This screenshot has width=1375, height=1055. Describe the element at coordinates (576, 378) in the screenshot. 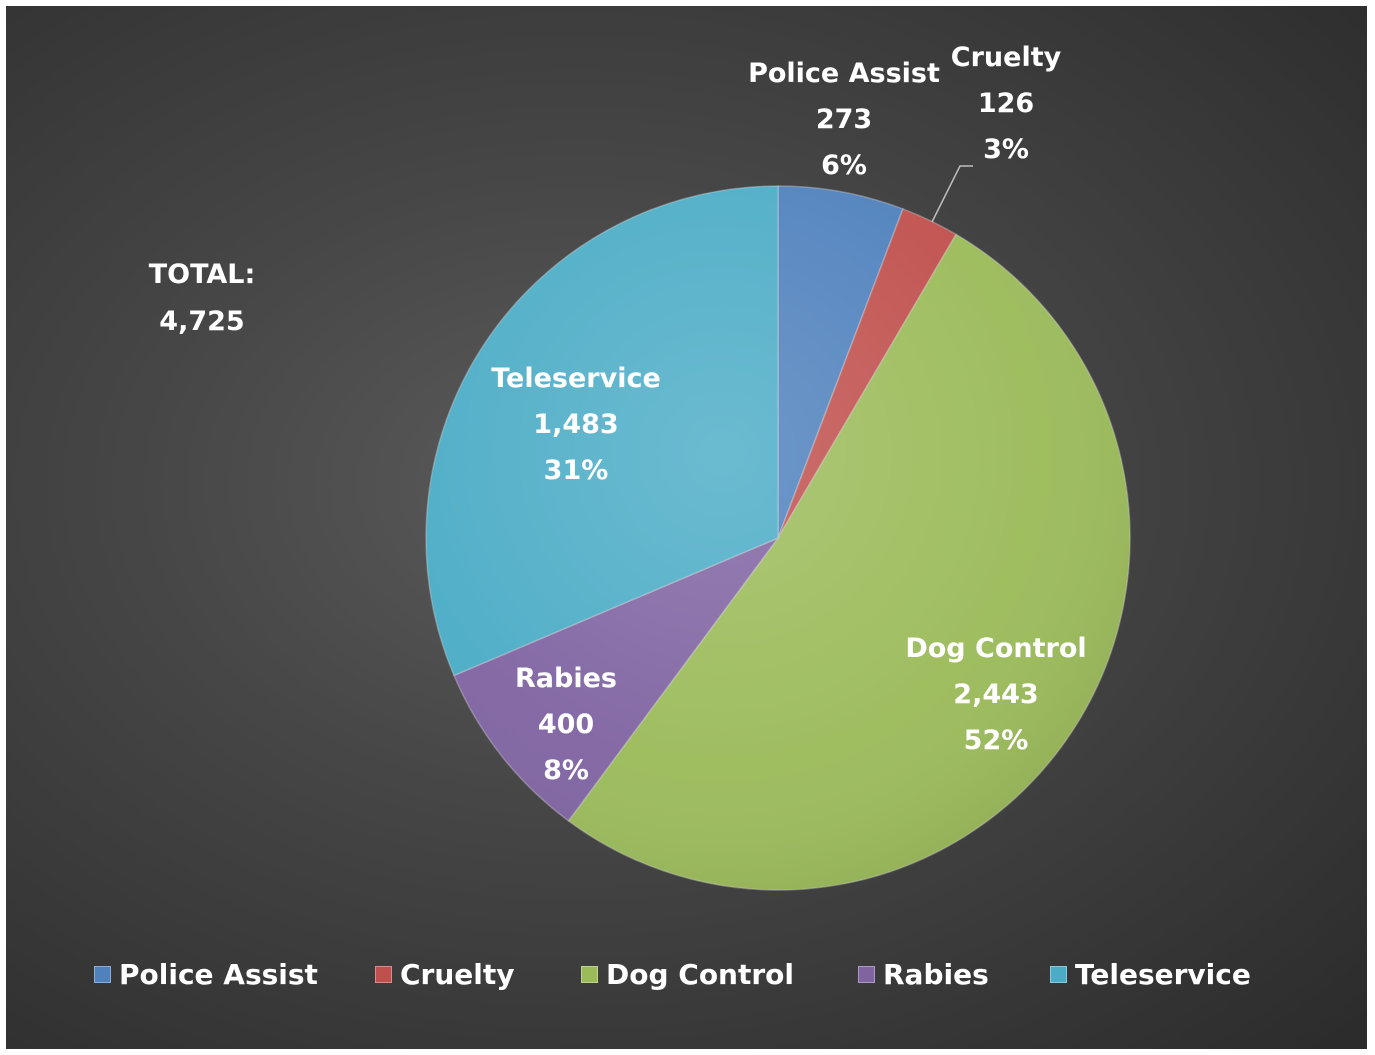

I see `slice-label-name-teleservice: Teleservice` at that location.